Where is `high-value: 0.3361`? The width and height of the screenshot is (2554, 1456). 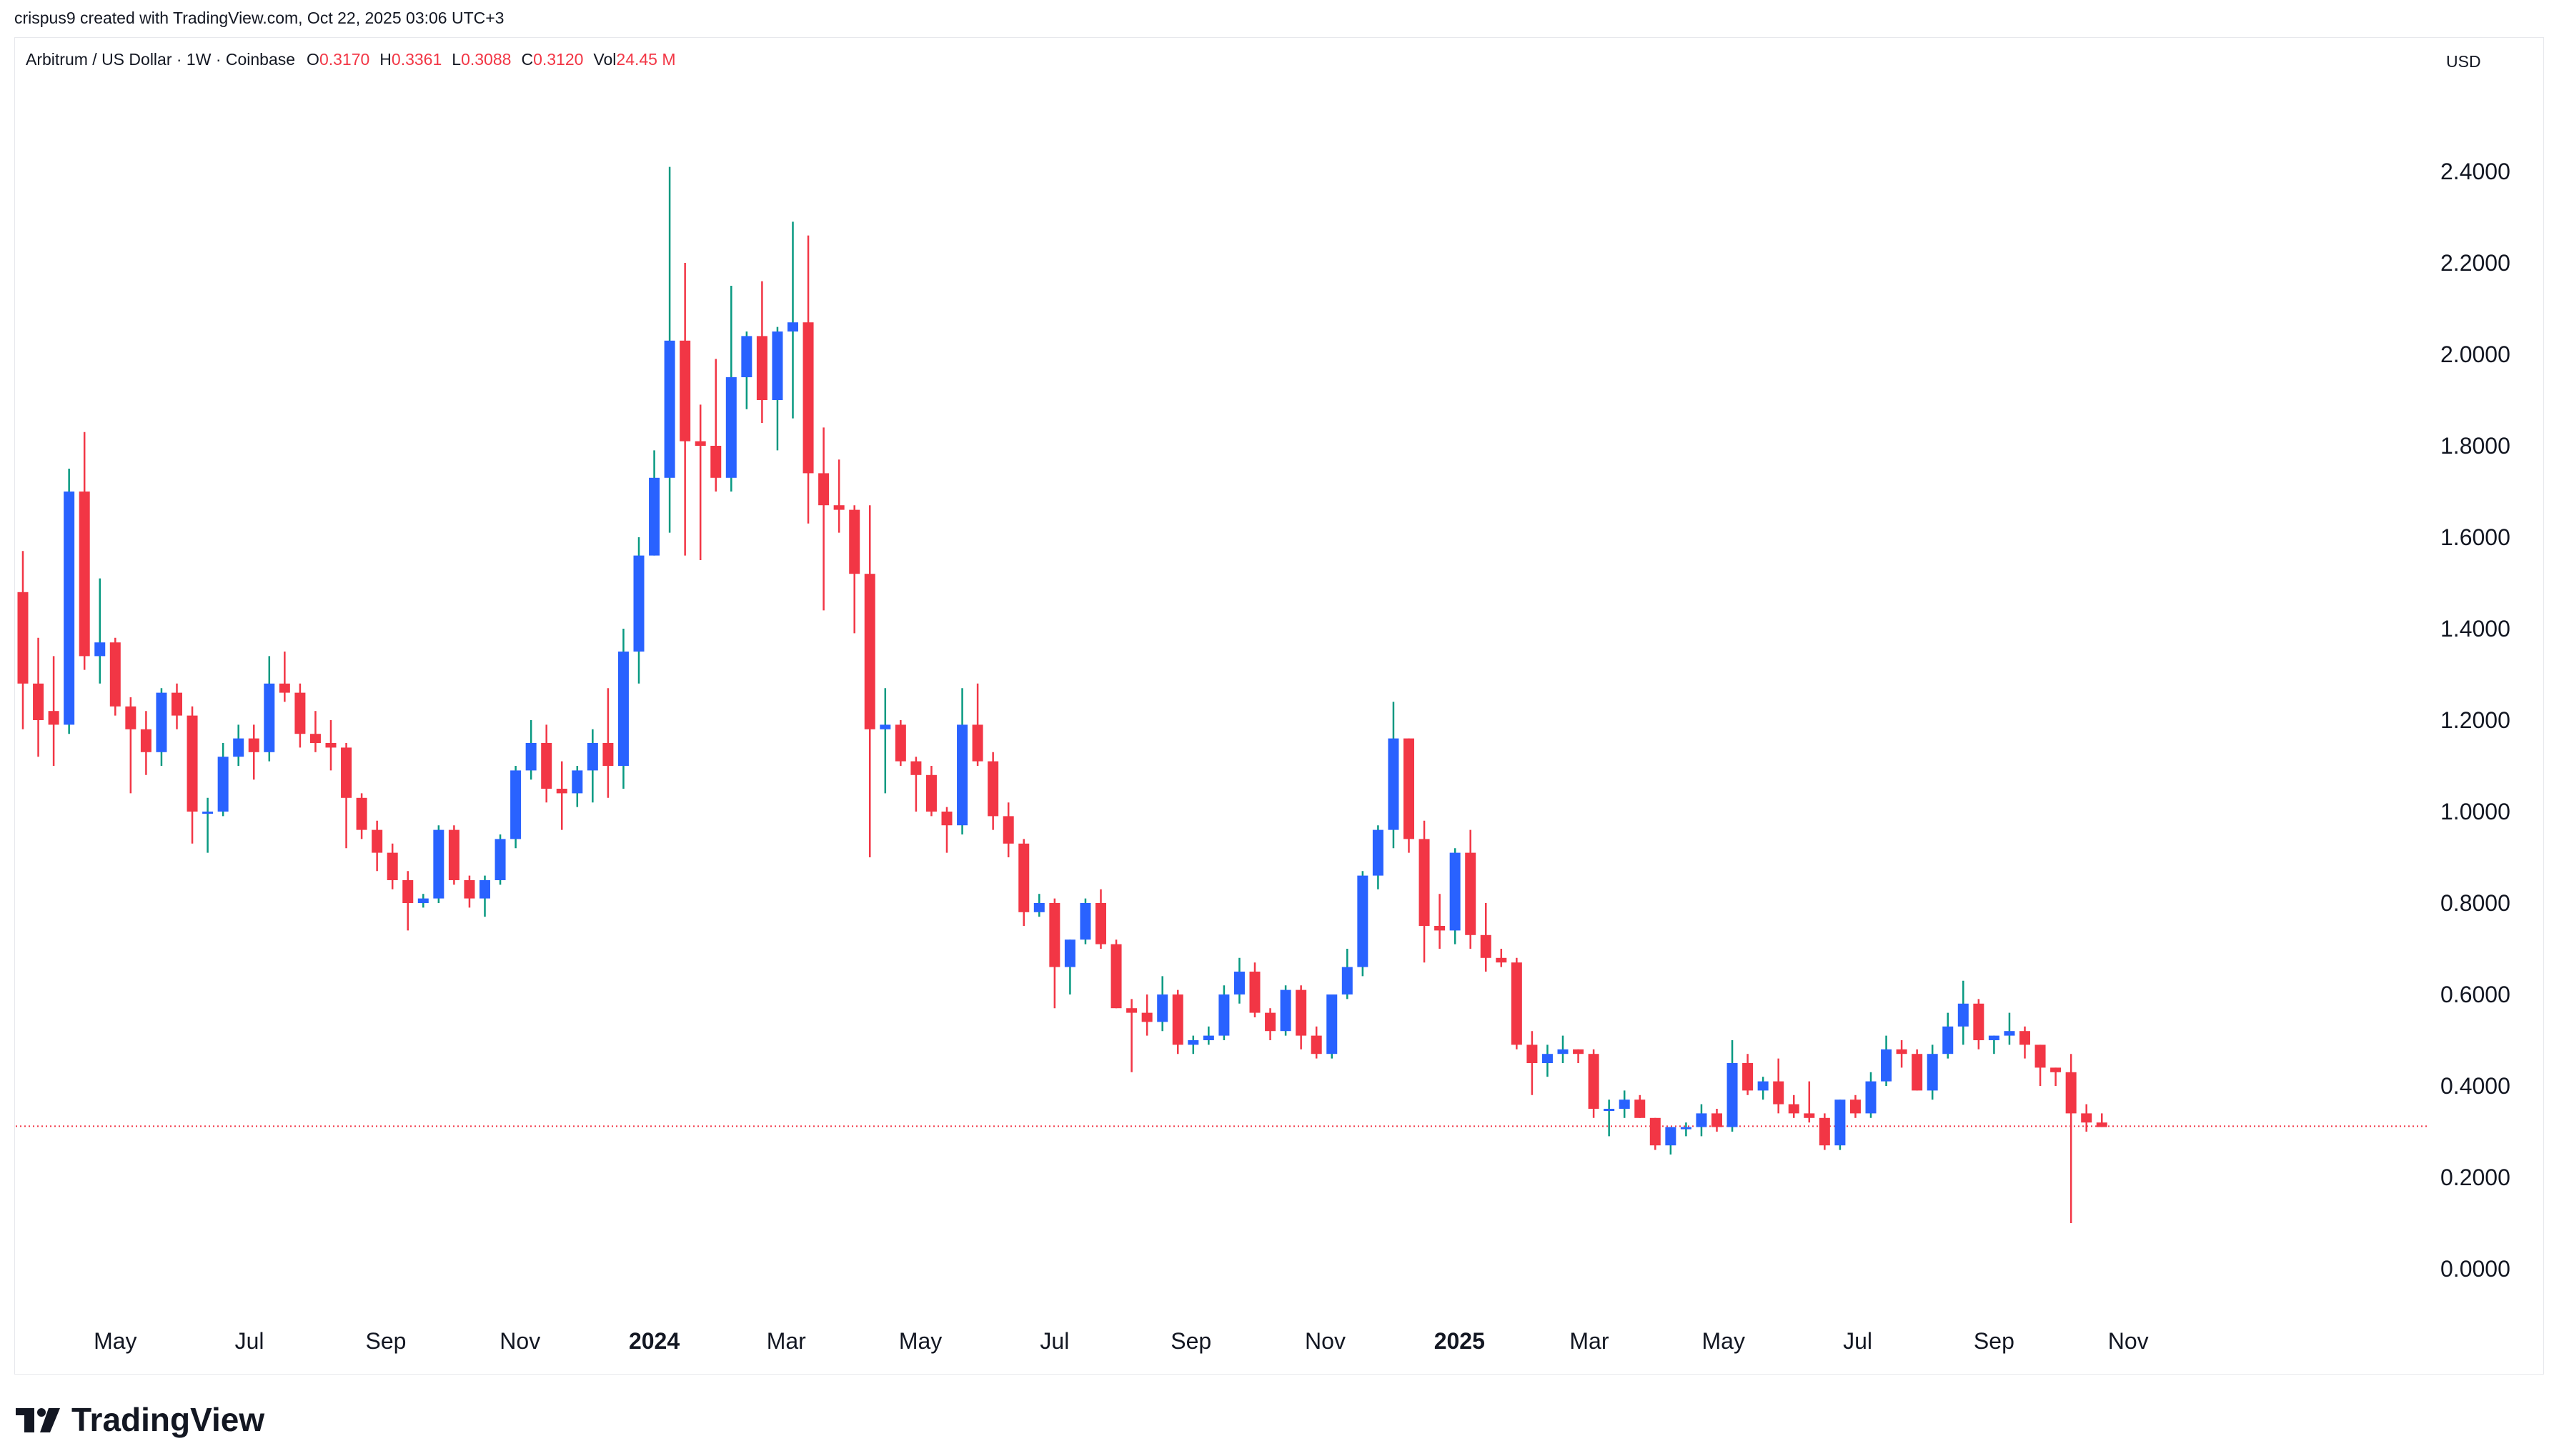
high-value: 0.3361 is located at coordinates (416, 59).